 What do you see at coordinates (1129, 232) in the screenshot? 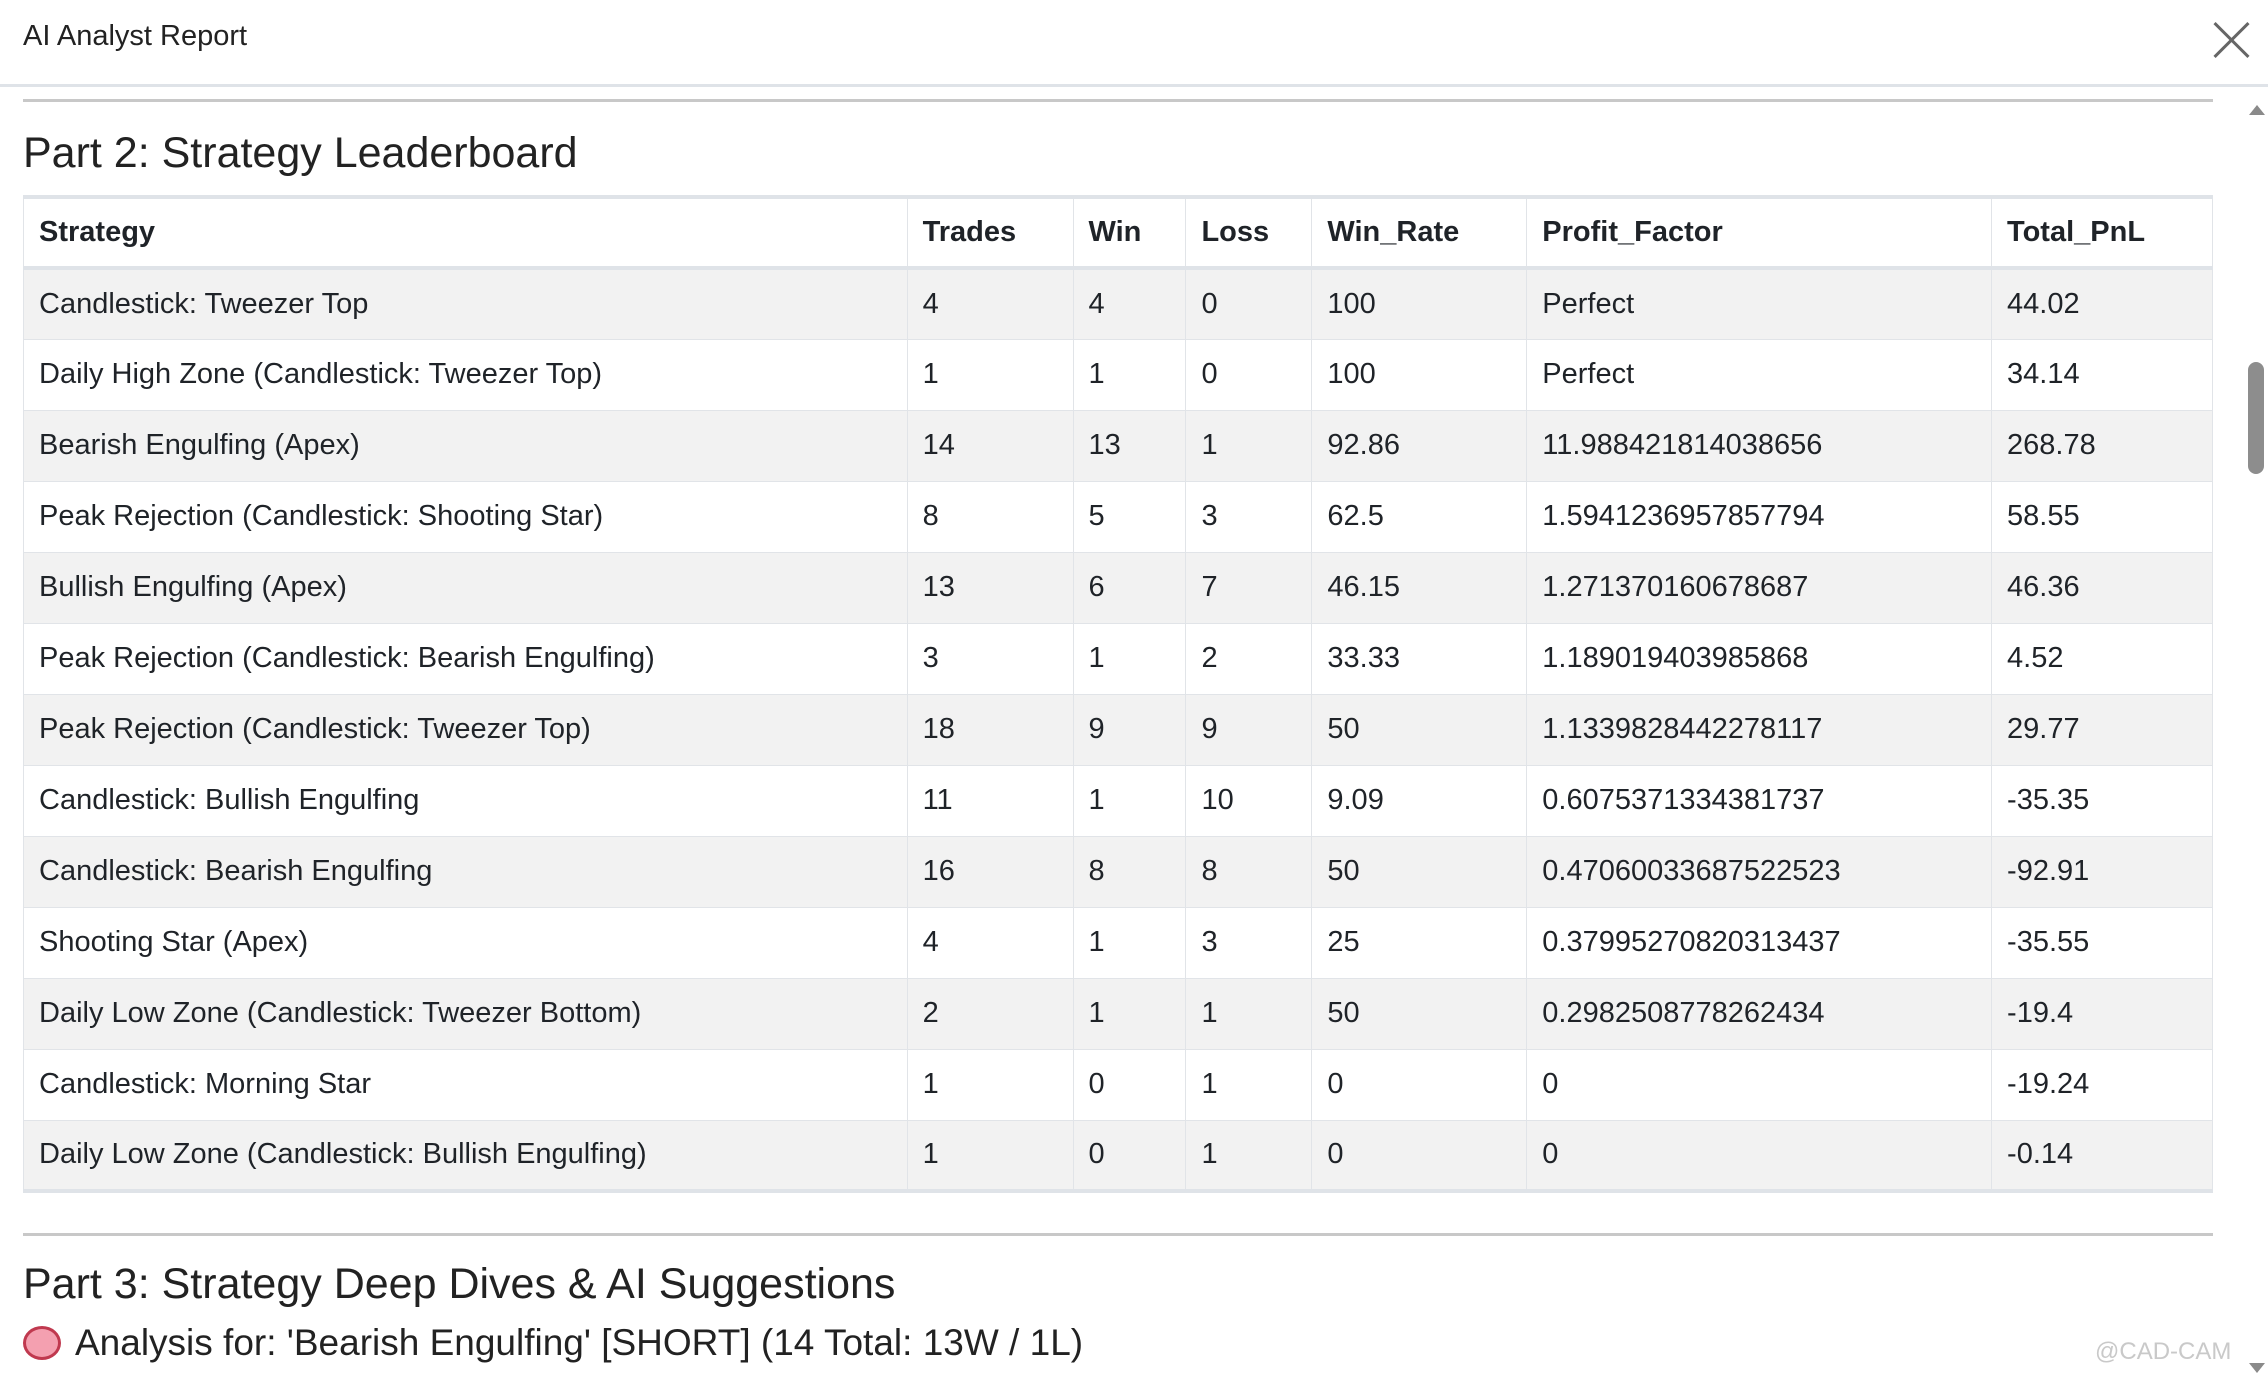
I see `column-header: Win` at bounding box center [1129, 232].